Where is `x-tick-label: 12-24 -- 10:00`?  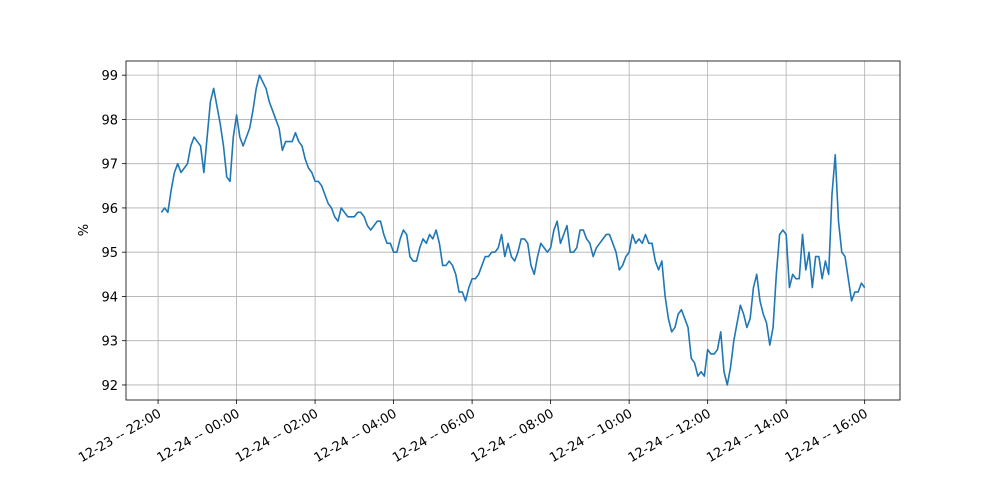
x-tick-label: 12-24 -- 10:00 is located at coordinates (591, 435).